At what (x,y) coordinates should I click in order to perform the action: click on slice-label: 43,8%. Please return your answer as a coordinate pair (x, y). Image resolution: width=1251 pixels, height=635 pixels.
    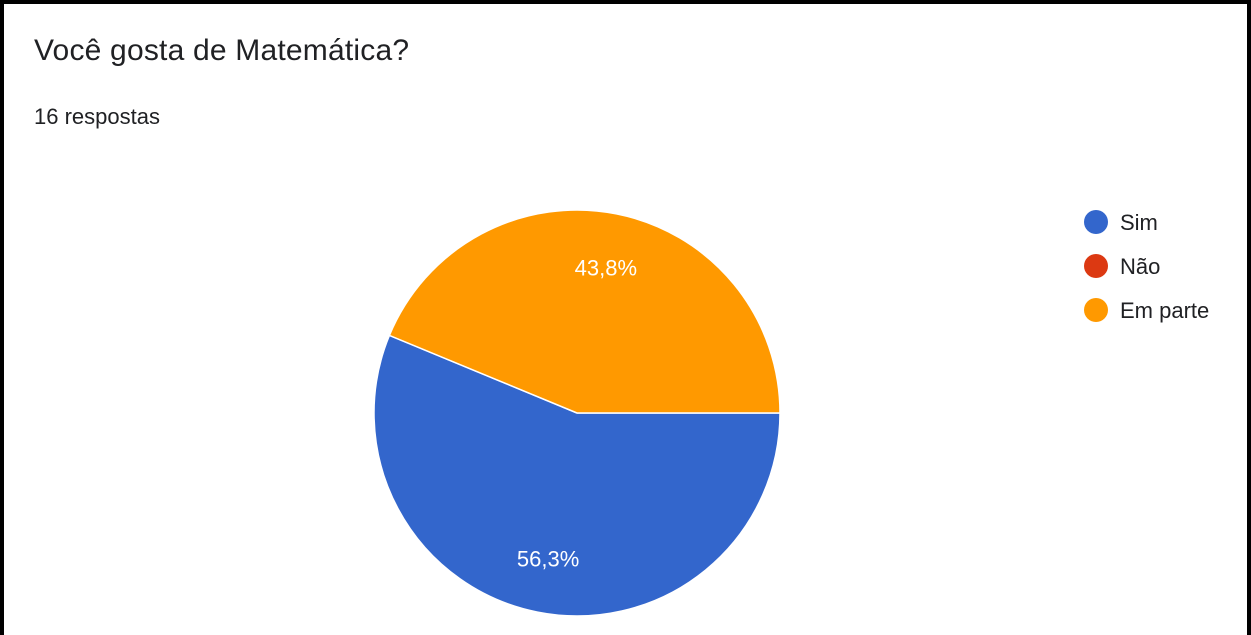
    Looking at the image, I should click on (606, 268).